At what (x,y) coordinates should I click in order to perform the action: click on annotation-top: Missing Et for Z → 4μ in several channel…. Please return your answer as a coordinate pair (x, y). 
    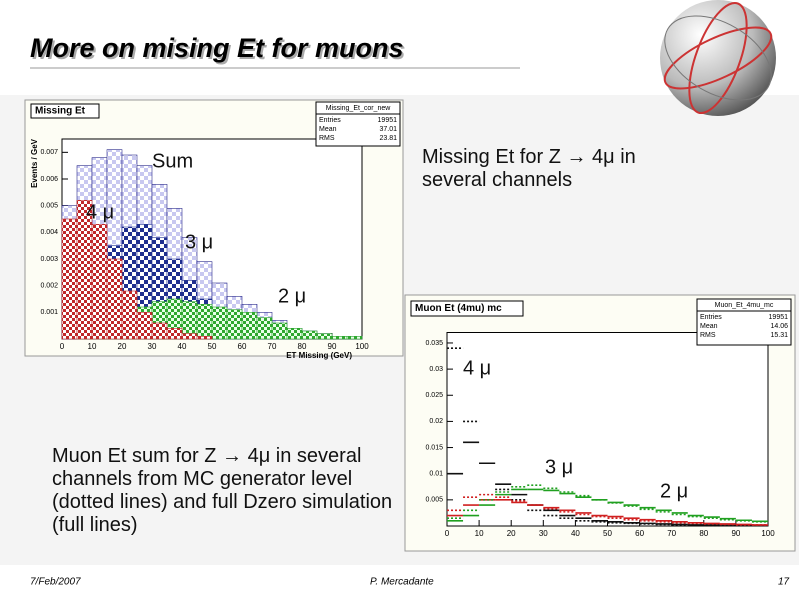
    Looking at the image, I should click on (529, 168).